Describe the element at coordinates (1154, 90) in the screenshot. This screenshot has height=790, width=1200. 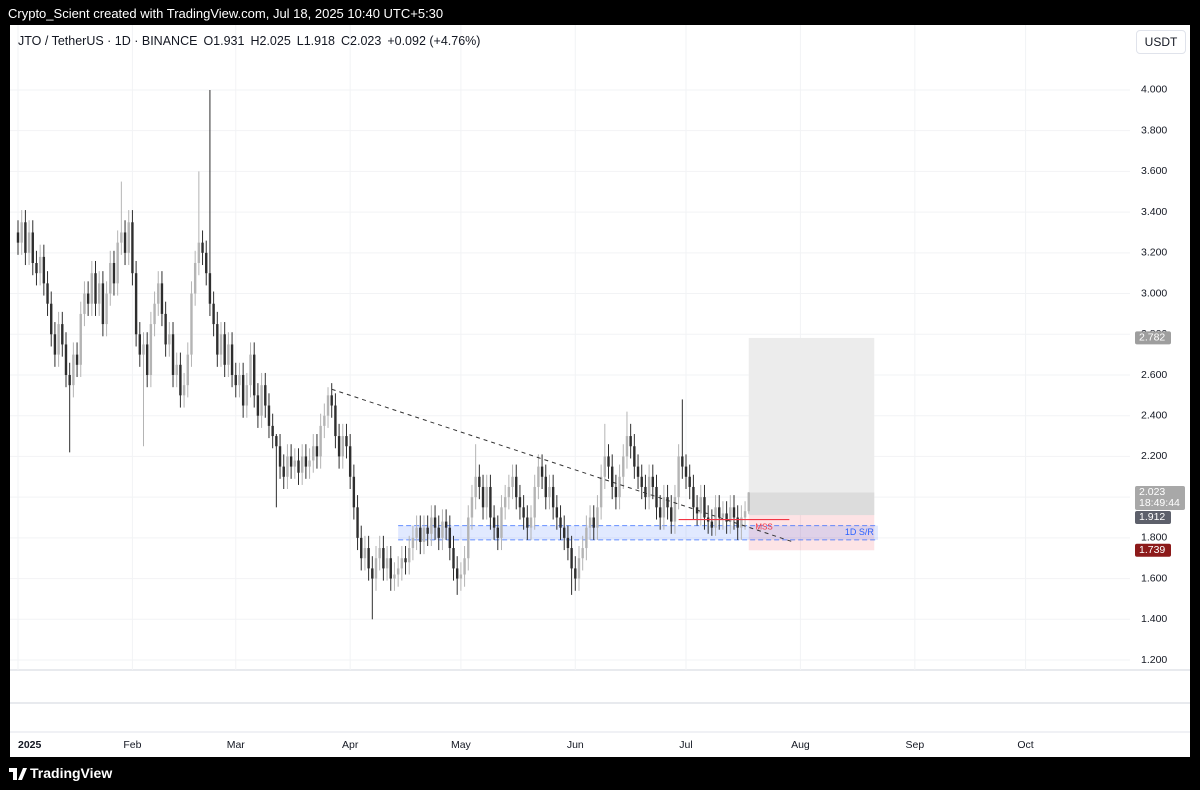
I see `y-tick-label: 4.000` at that location.